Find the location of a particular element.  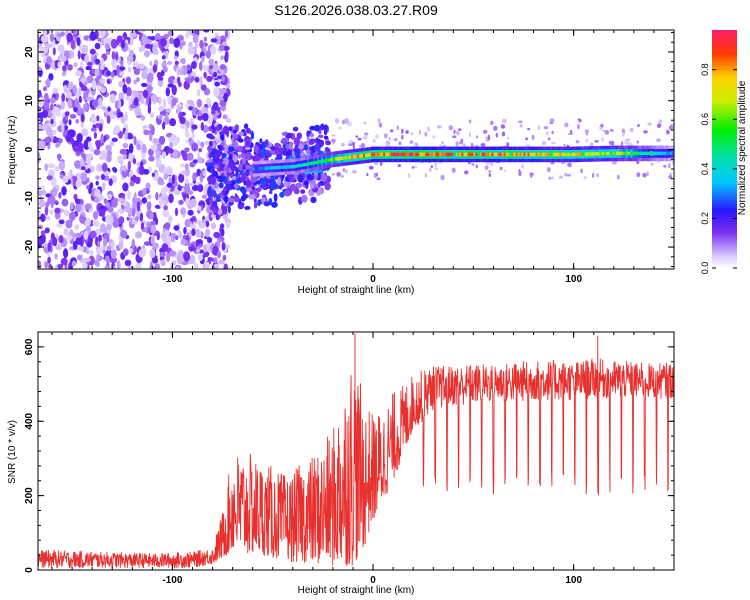

colorbar-label: Normalized spectral amplitude is located at coordinates (742, 147).